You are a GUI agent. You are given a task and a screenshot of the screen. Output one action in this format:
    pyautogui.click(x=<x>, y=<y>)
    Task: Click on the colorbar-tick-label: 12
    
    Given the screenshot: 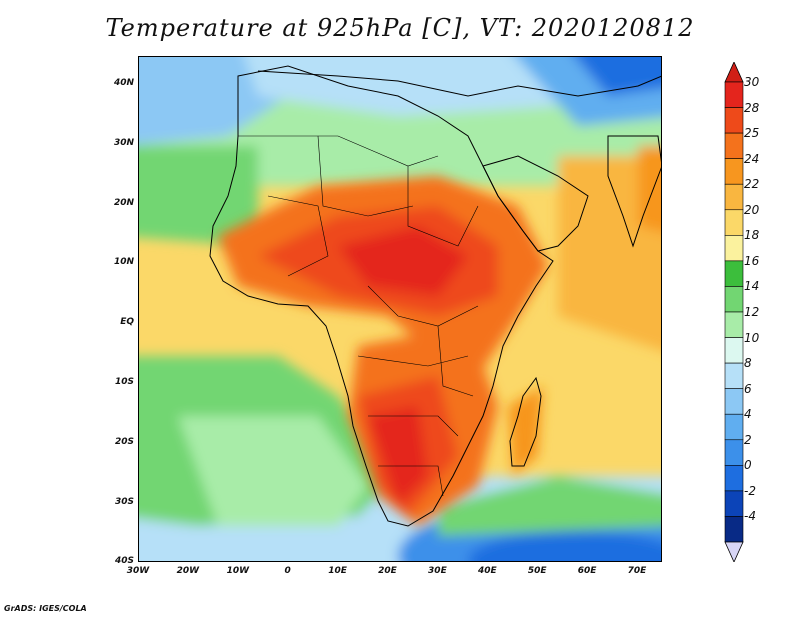 What is the action you would take?
    pyautogui.click(x=752, y=312)
    